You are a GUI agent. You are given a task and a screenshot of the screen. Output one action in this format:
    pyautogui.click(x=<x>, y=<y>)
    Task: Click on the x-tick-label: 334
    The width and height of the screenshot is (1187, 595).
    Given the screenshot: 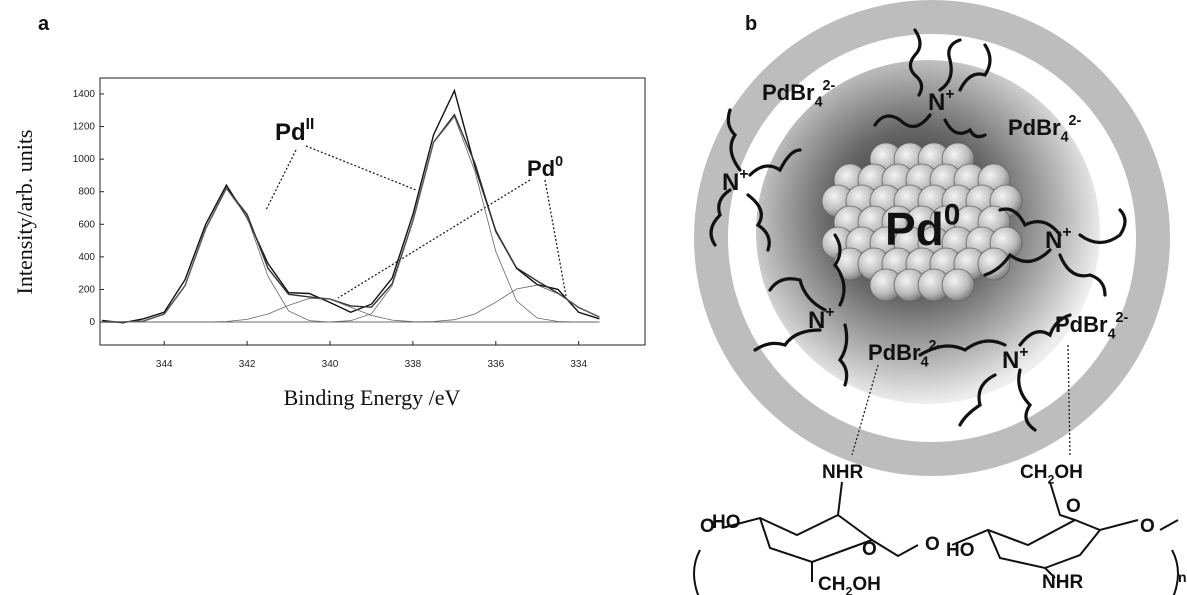 What is the action you would take?
    pyautogui.click(x=578, y=364)
    